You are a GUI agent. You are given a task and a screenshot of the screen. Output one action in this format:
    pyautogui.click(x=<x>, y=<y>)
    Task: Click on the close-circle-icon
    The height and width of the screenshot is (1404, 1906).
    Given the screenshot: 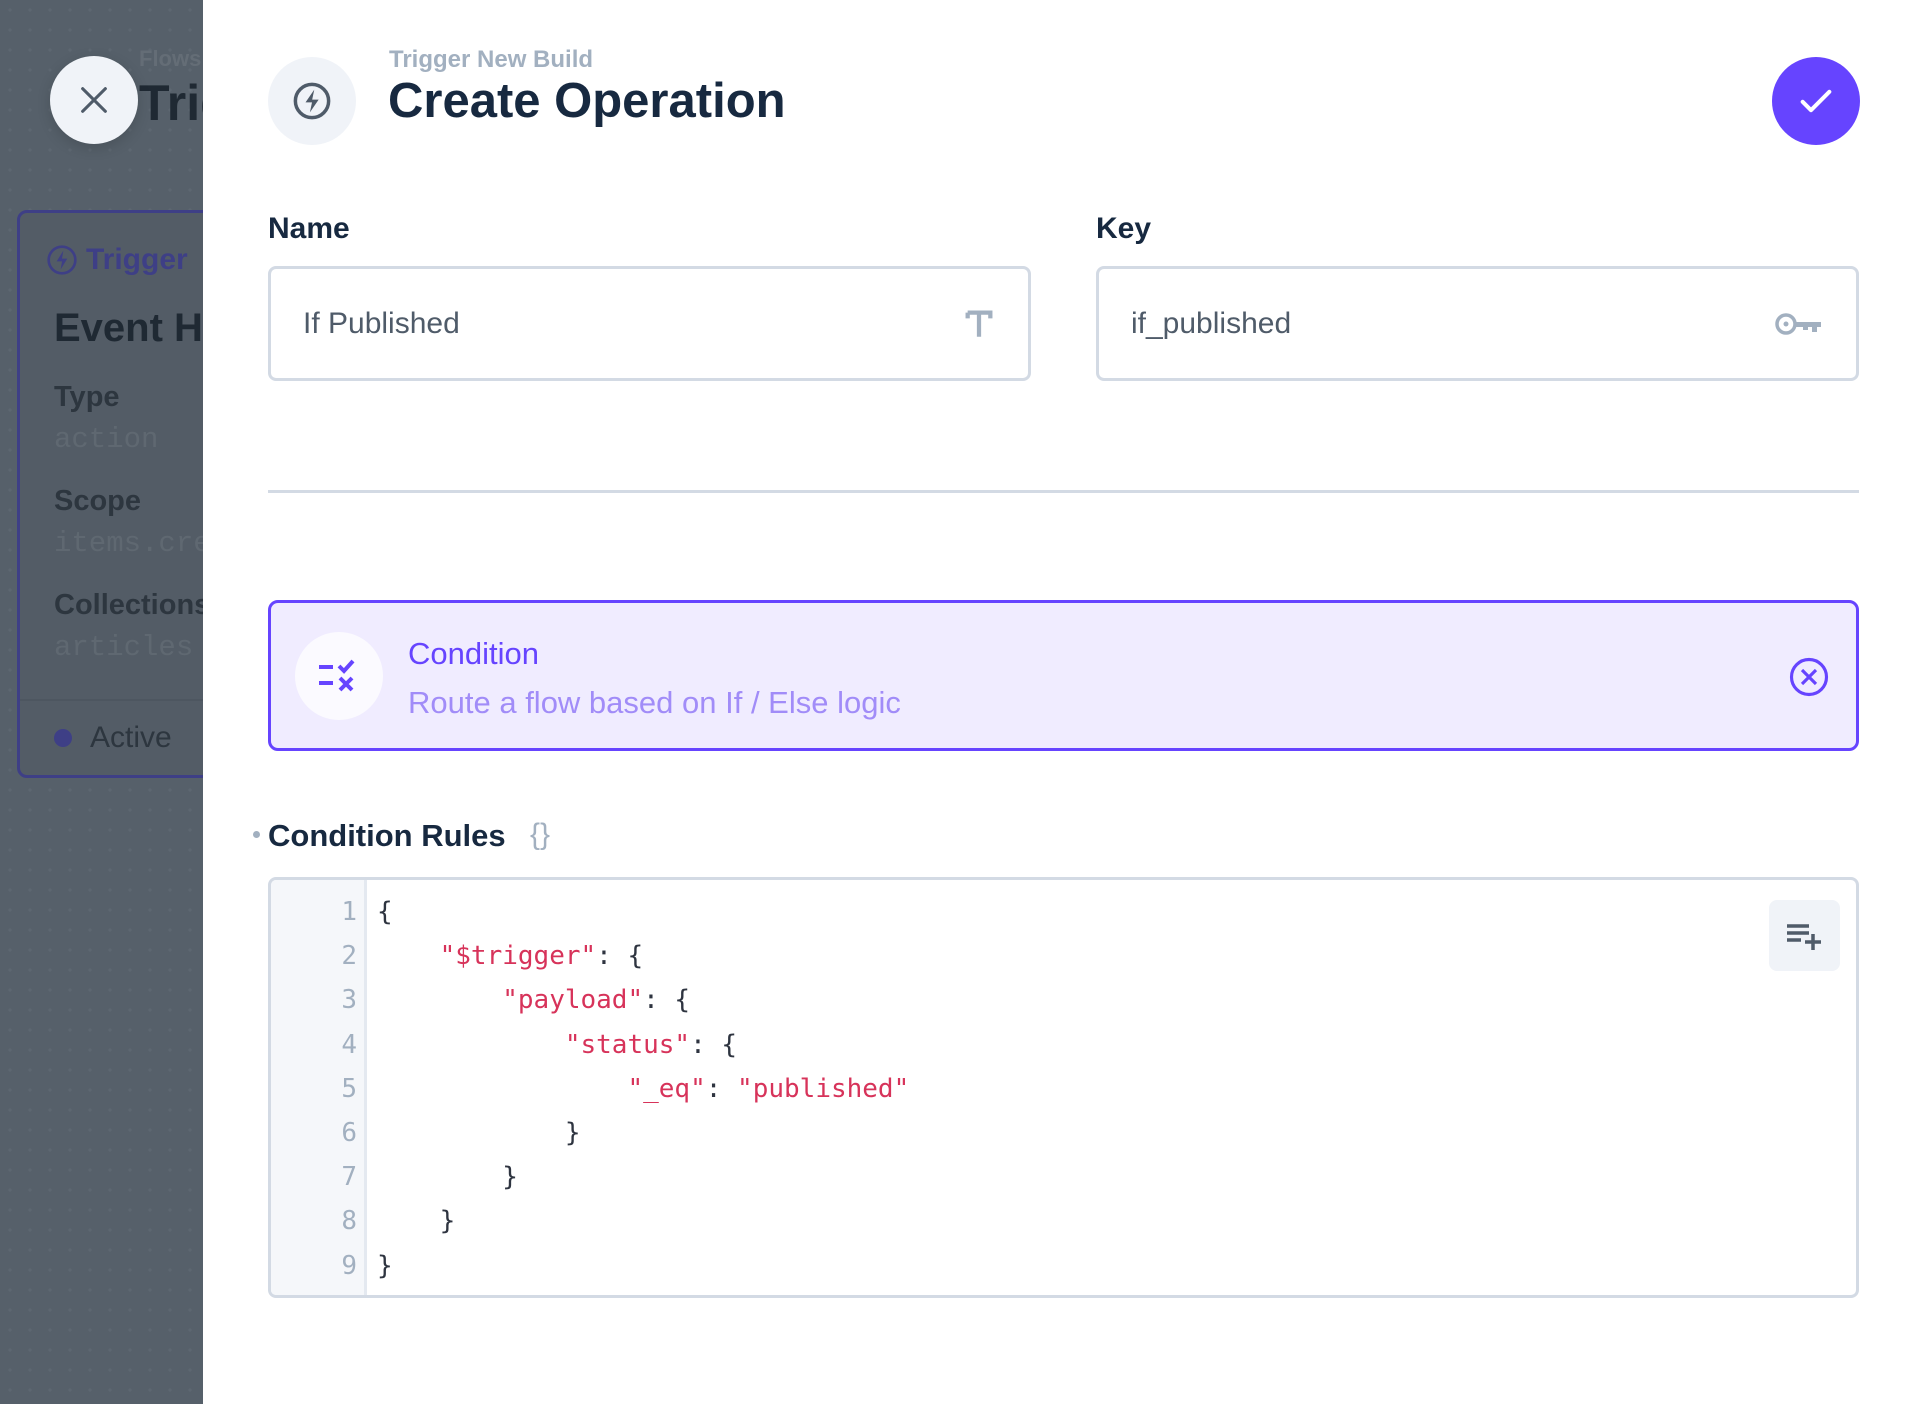 What is the action you would take?
    pyautogui.click(x=1809, y=677)
    